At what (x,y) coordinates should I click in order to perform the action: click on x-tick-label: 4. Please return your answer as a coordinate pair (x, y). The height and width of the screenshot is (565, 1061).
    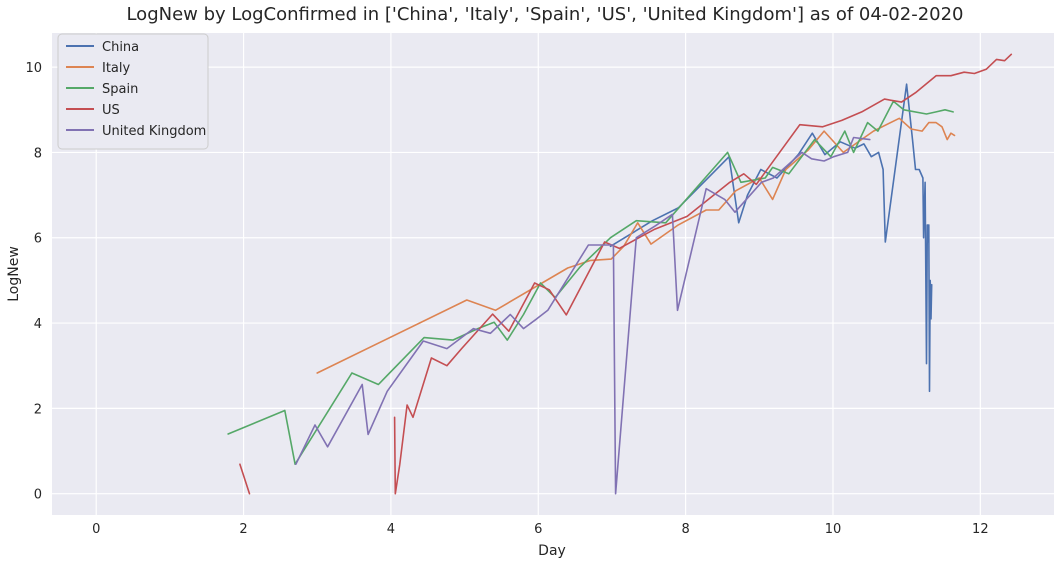
    Looking at the image, I should click on (391, 529).